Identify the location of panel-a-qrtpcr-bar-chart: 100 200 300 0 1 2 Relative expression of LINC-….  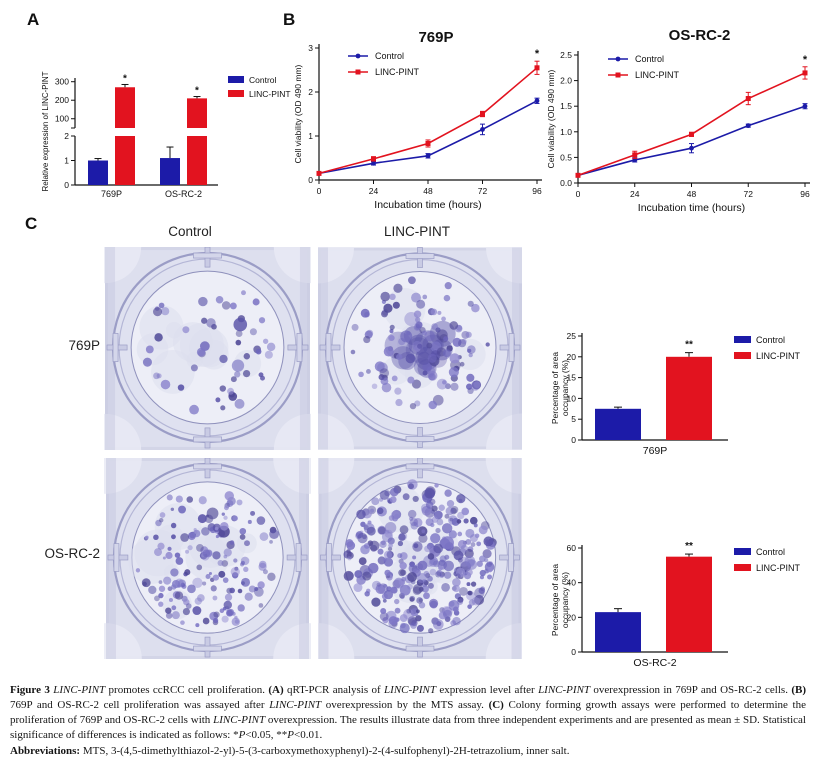
(166, 135).